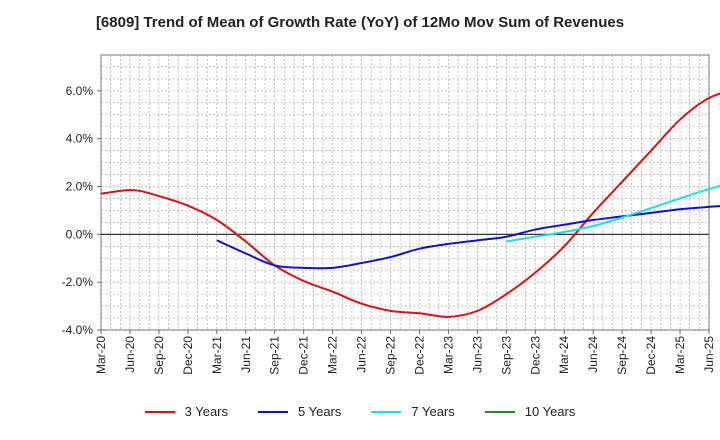 The image size is (720, 440). I want to click on y-tick-label: 0.0%, so click(80, 234).